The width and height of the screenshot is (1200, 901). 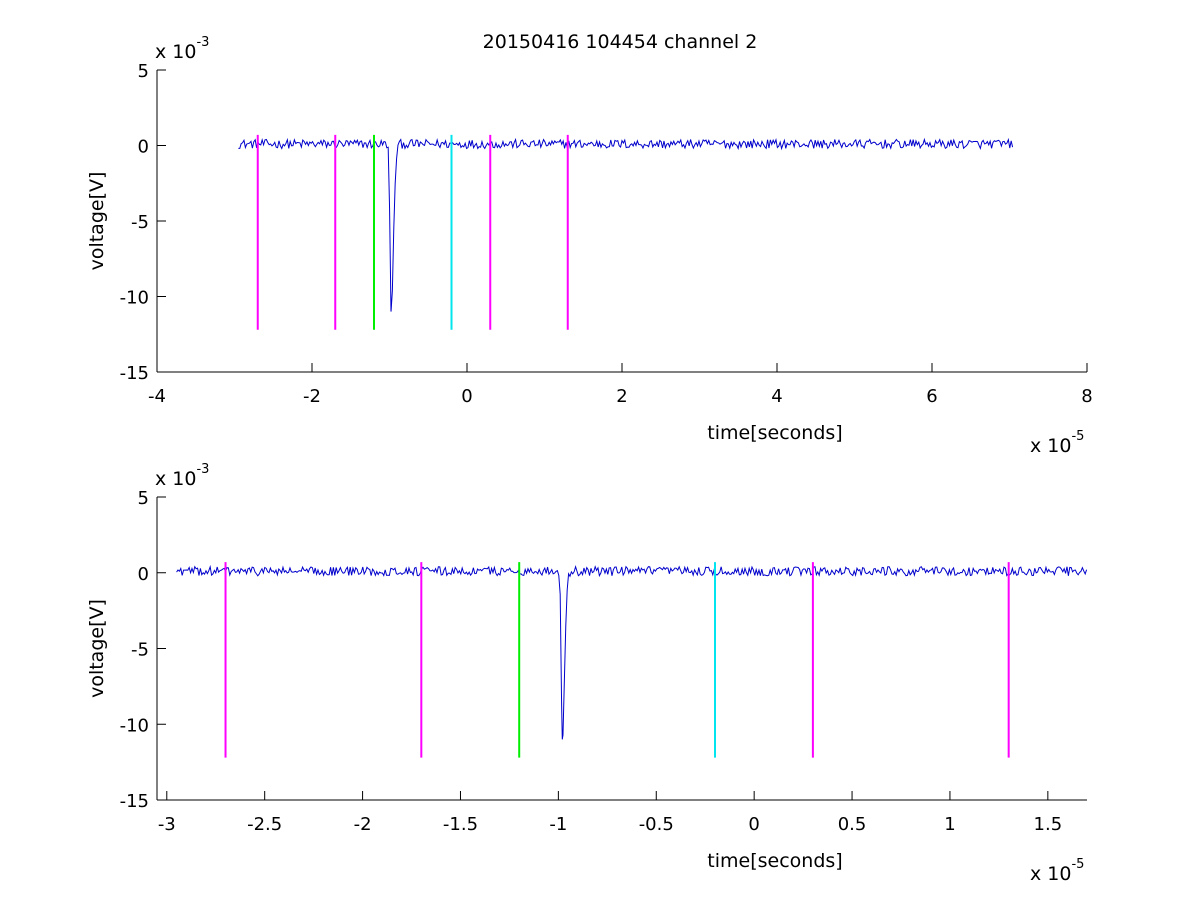 What do you see at coordinates (460, 824) in the screenshot?
I see `x-tick-label: -1.5` at bounding box center [460, 824].